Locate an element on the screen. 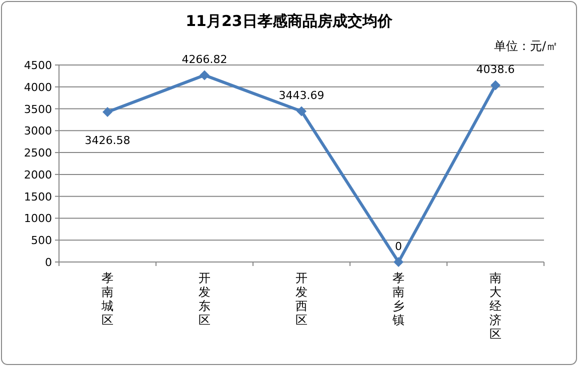 The image size is (578, 366). data-label: 4266.82 is located at coordinates (205, 59).